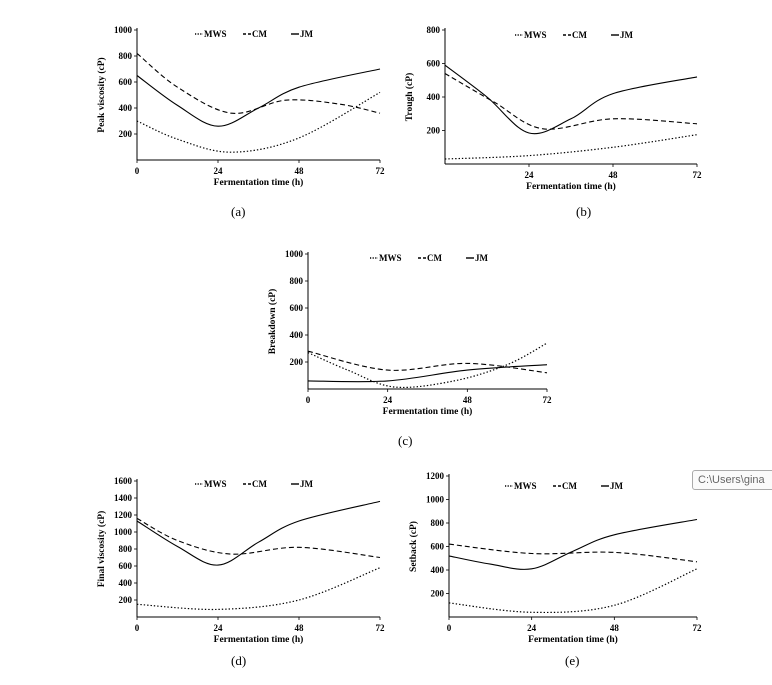 This screenshot has height=685, width=772. What do you see at coordinates (272, 322) in the screenshot?
I see `y-axis-label: Breakdown (cP)` at bounding box center [272, 322].